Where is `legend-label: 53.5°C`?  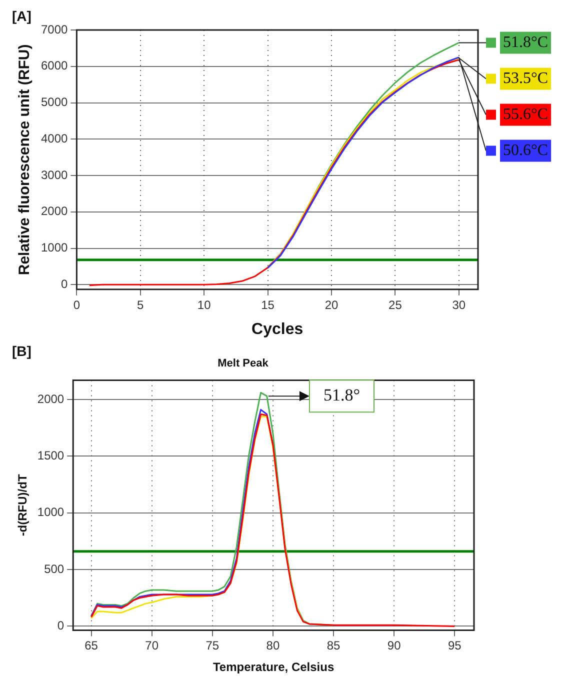
legend-label: 53.5°C is located at coordinates (525, 78).